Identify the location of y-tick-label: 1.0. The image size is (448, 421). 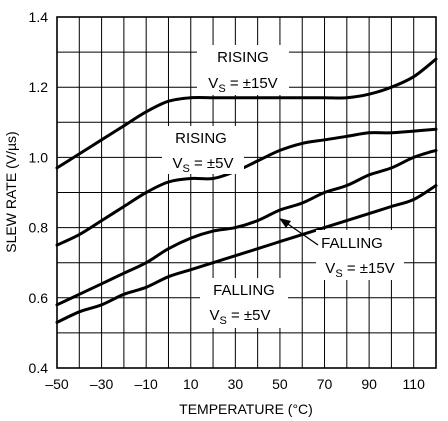
(39, 157).